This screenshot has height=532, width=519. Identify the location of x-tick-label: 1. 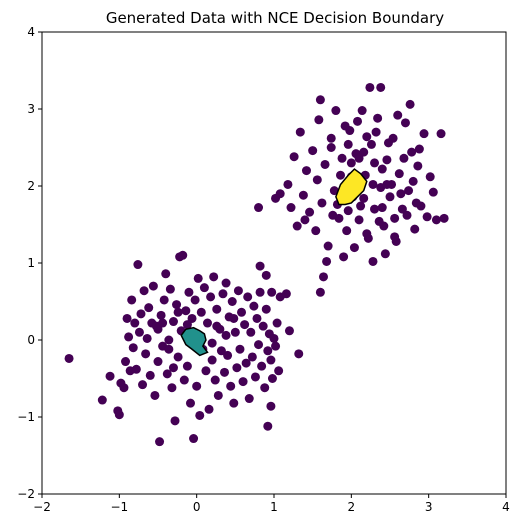
(274, 507).